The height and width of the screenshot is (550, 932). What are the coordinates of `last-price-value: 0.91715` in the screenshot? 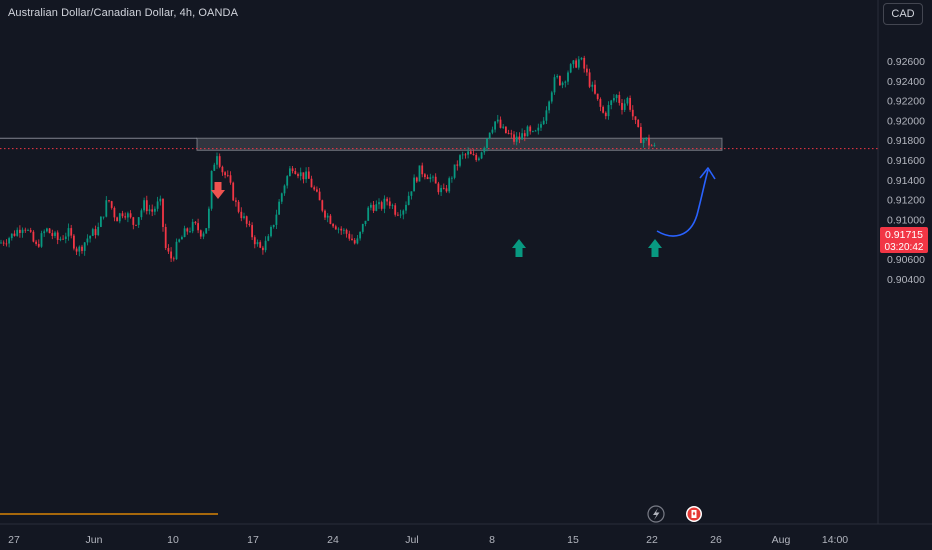 It's located at (904, 235).